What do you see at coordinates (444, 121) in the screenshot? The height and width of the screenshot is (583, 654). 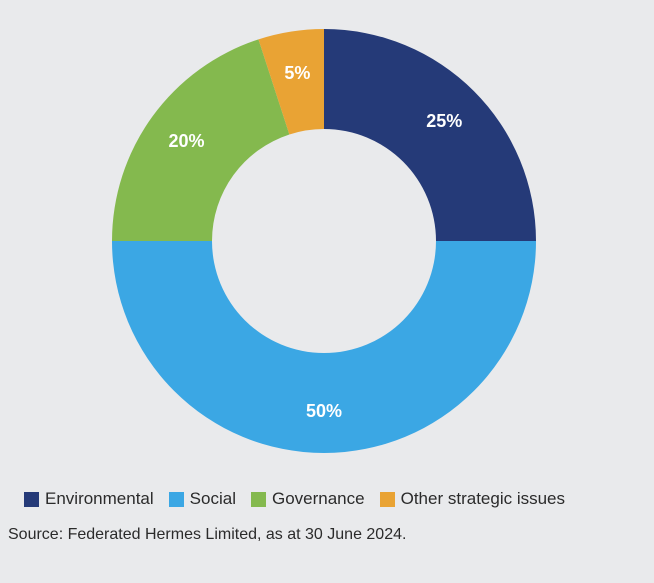 I see `slice-label-environmental: 25%` at bounding box center [444, 121].